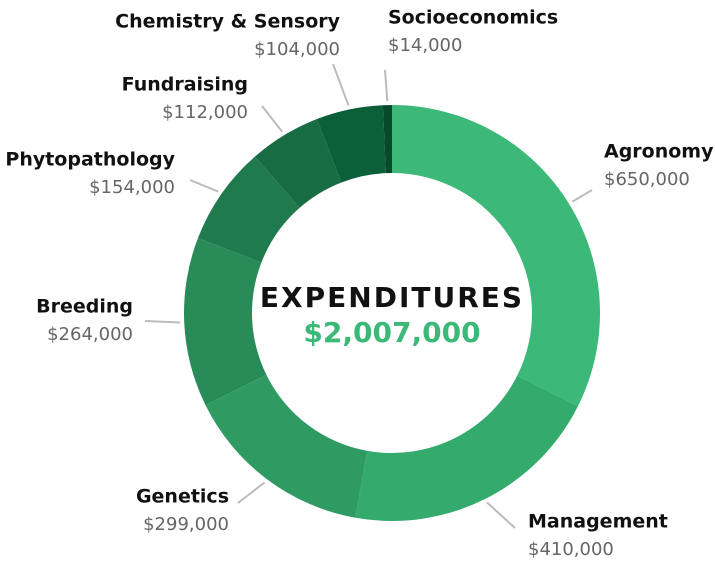  Describe the element at coordinates (182, 497) in the screenshot. I see `category-label: Genetics` at that location.